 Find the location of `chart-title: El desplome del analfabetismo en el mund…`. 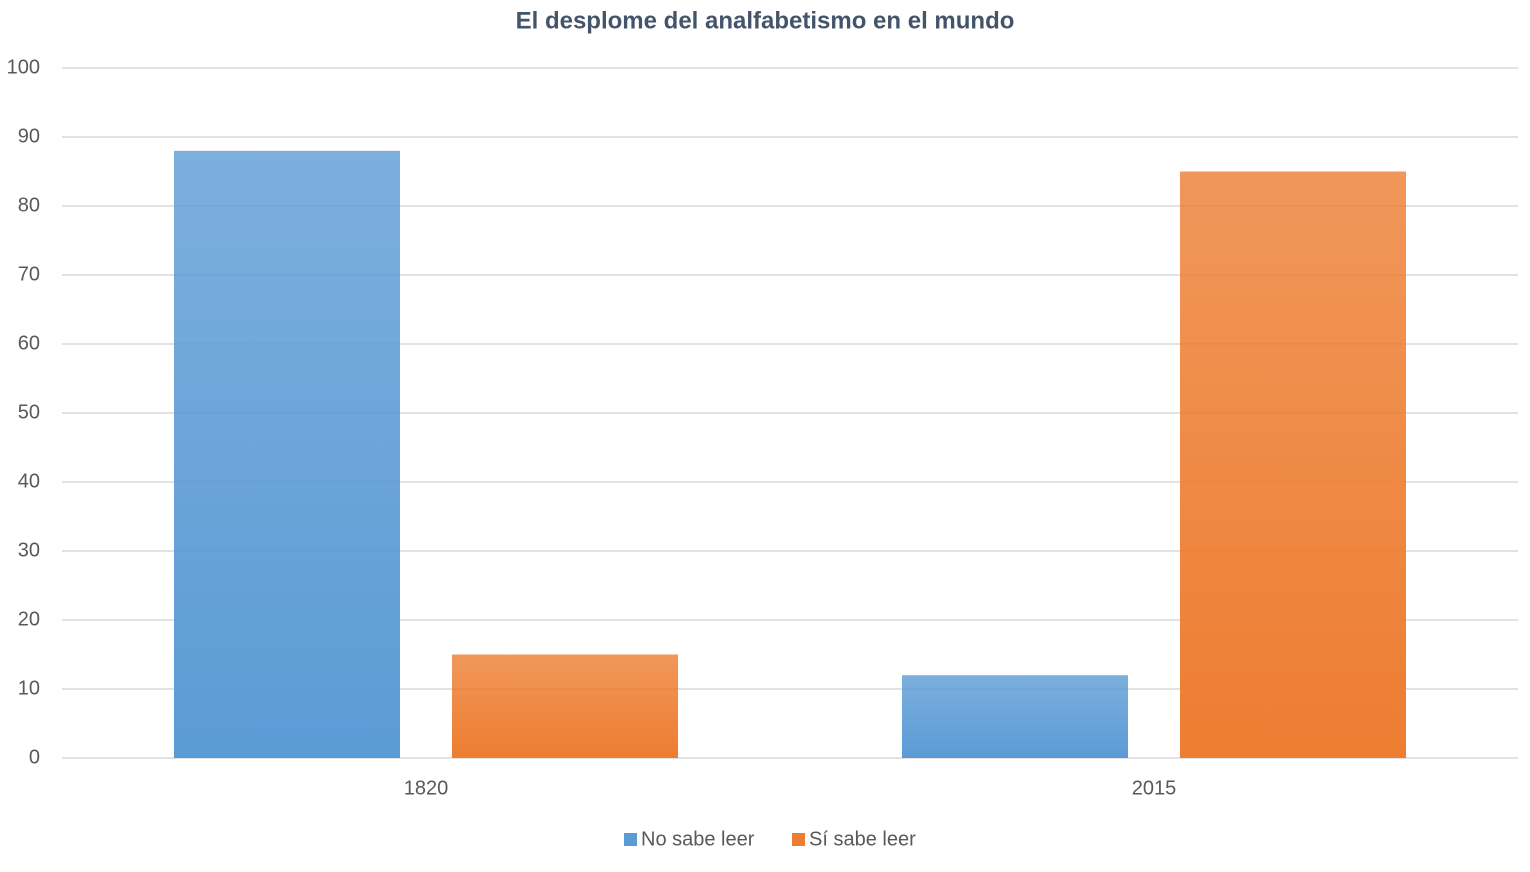

chart-title: El desplome del analfabetismo en el mund… is located at coordinates (765, 20).